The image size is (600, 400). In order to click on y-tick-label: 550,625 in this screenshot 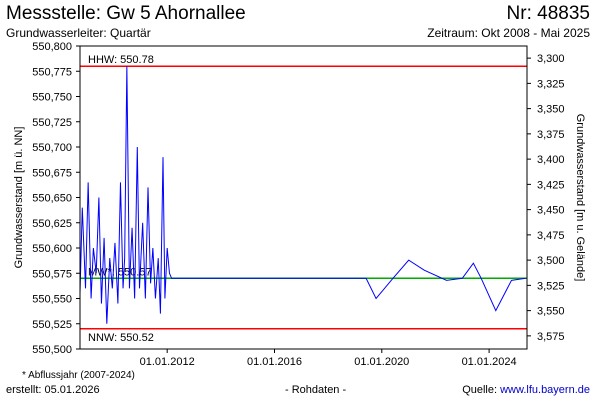, I will do `click(52, 224)`.